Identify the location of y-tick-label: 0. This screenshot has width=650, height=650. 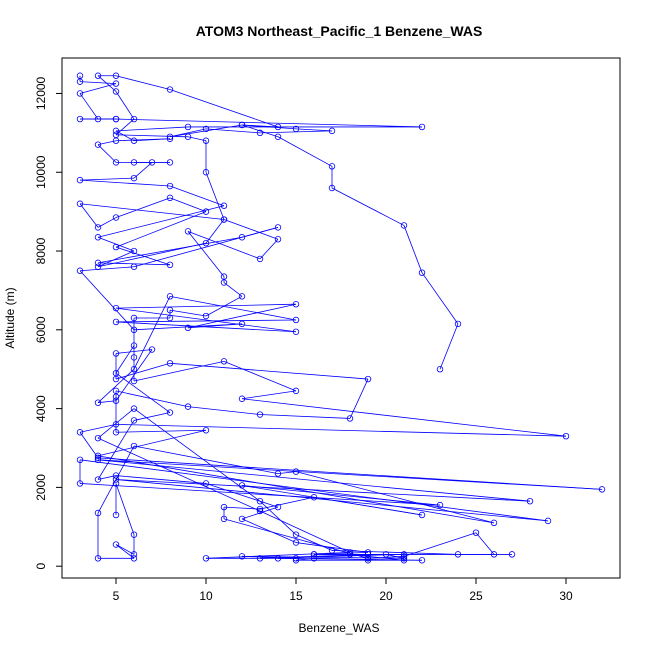
(41, 566).